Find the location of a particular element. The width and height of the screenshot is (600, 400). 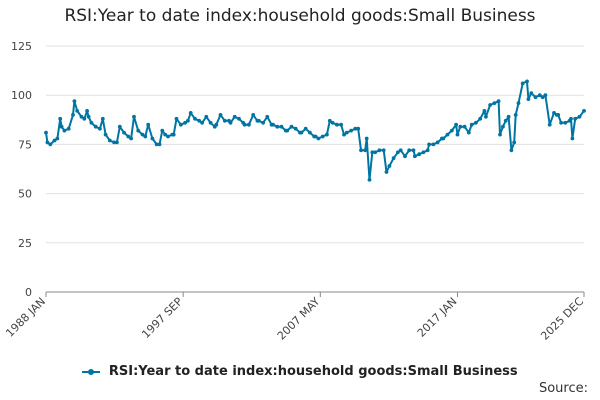

y-tick-label-75: 75 is located at coordinates (25, 144).